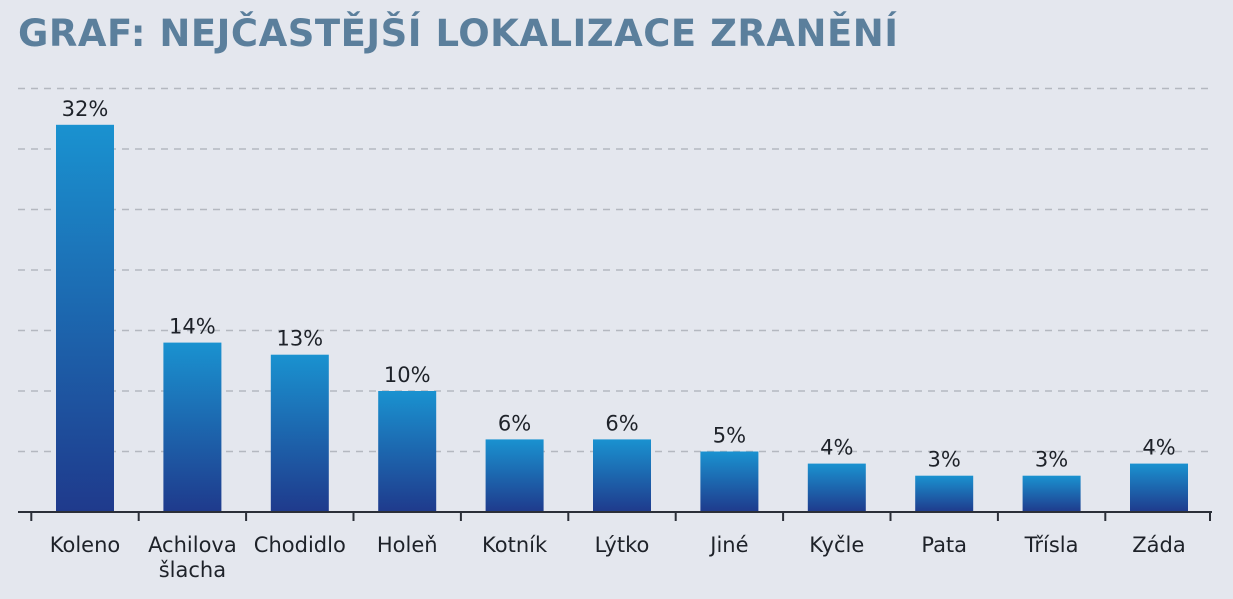 The width and height of the screenshot is (1233, 599). Describe the element at coordinates (615, 516) in the screenshot. I see `x-axis` at that location.